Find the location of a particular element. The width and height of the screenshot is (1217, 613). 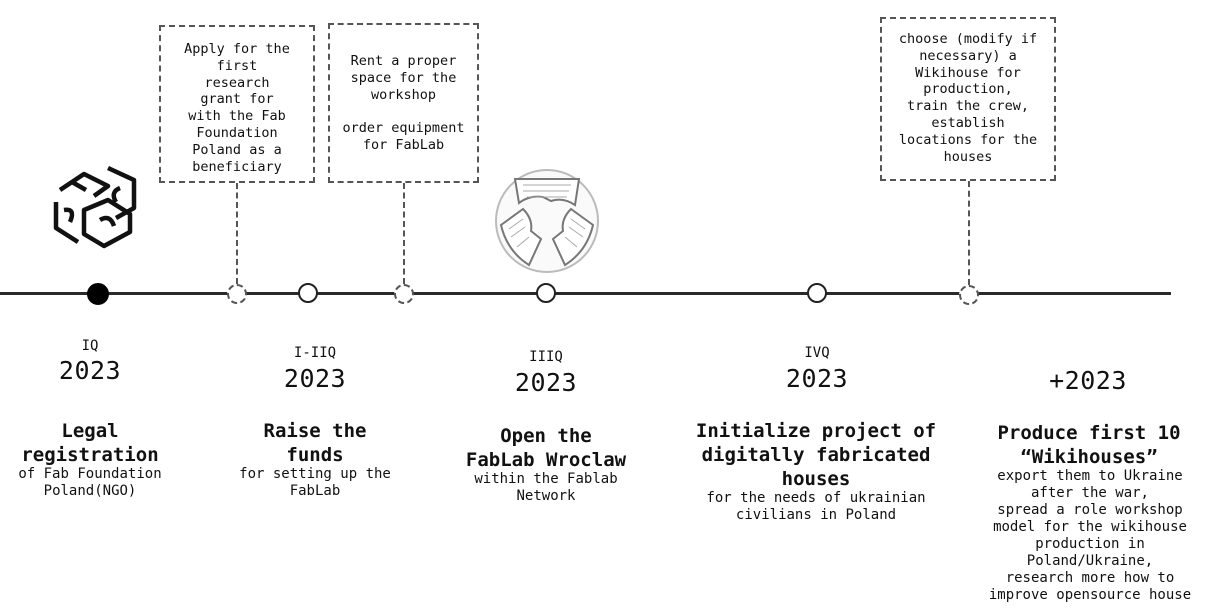

timeline-line is located at coordinates (585, 293).